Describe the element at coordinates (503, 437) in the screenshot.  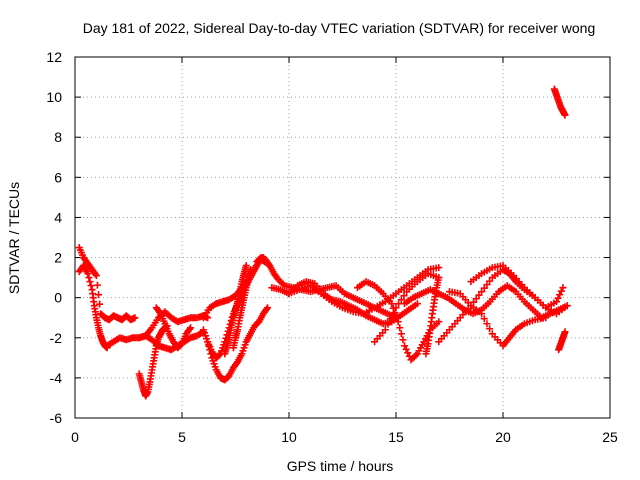
I see `x-tick-label: 20` at that location.